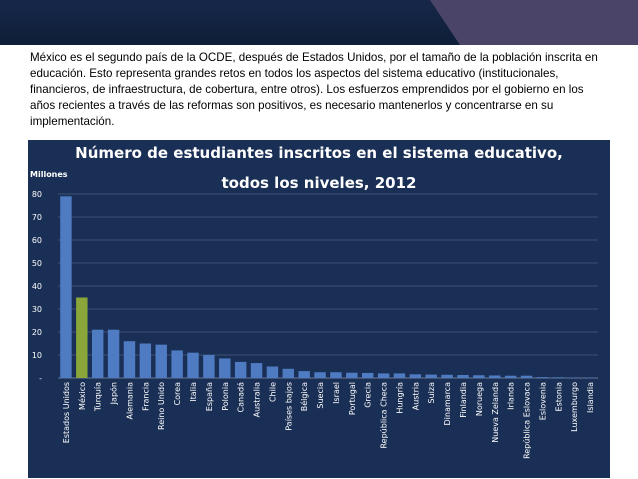 Image resolution: width=638 pixels, height=479 pixels. Describe the element at coordinates (37, 194) in the screenshot. I see `y-tick-label: 80` at that location.